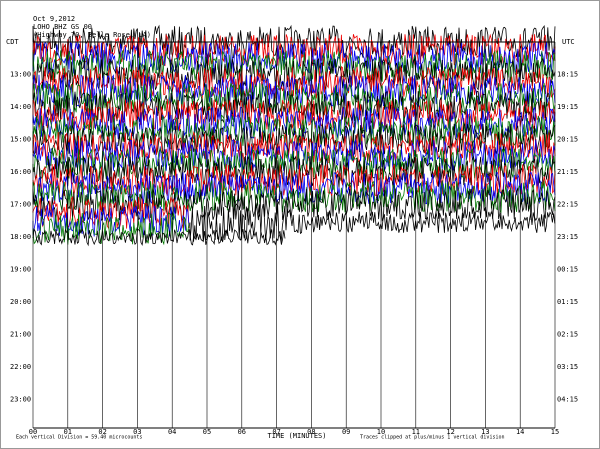 Image resolution: width=600 pixels, height=449 pixels. I want to click on right-time-label: 22:15, so click(567, 205).